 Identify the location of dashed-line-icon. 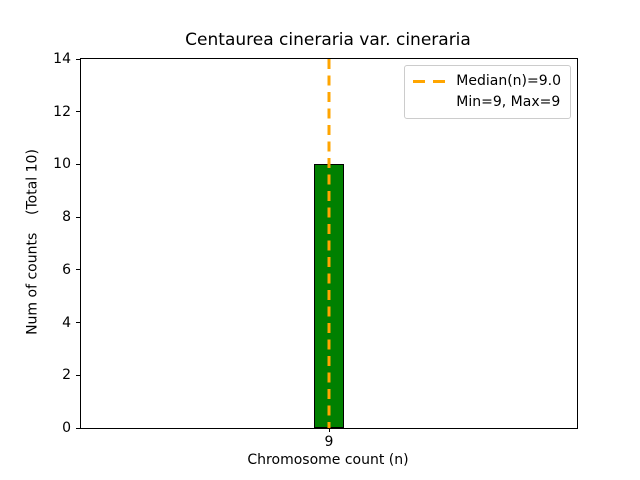
(429, 81).